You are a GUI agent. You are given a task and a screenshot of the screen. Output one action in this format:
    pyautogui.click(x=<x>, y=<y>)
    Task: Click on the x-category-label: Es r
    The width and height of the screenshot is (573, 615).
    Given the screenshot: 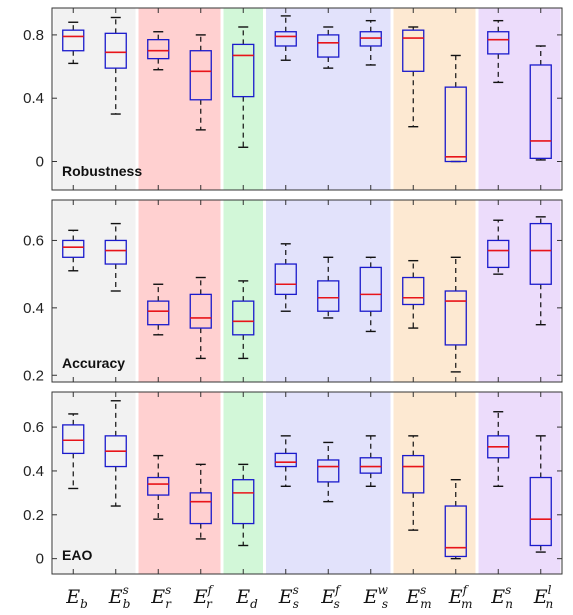 What is the action you would take?
    pyautogui.click(x=161, y=597)
    